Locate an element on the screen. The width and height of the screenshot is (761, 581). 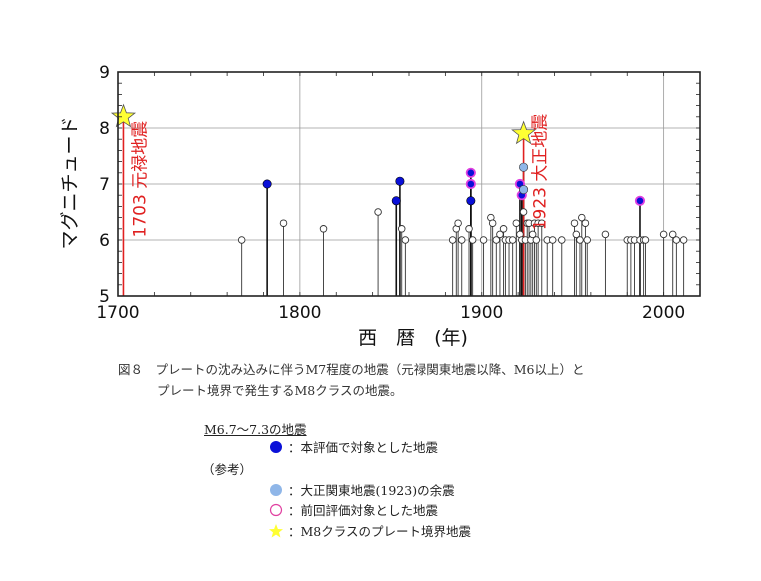
x-axis-label: 西 暦 (年) is located at coordinates (413, 338).